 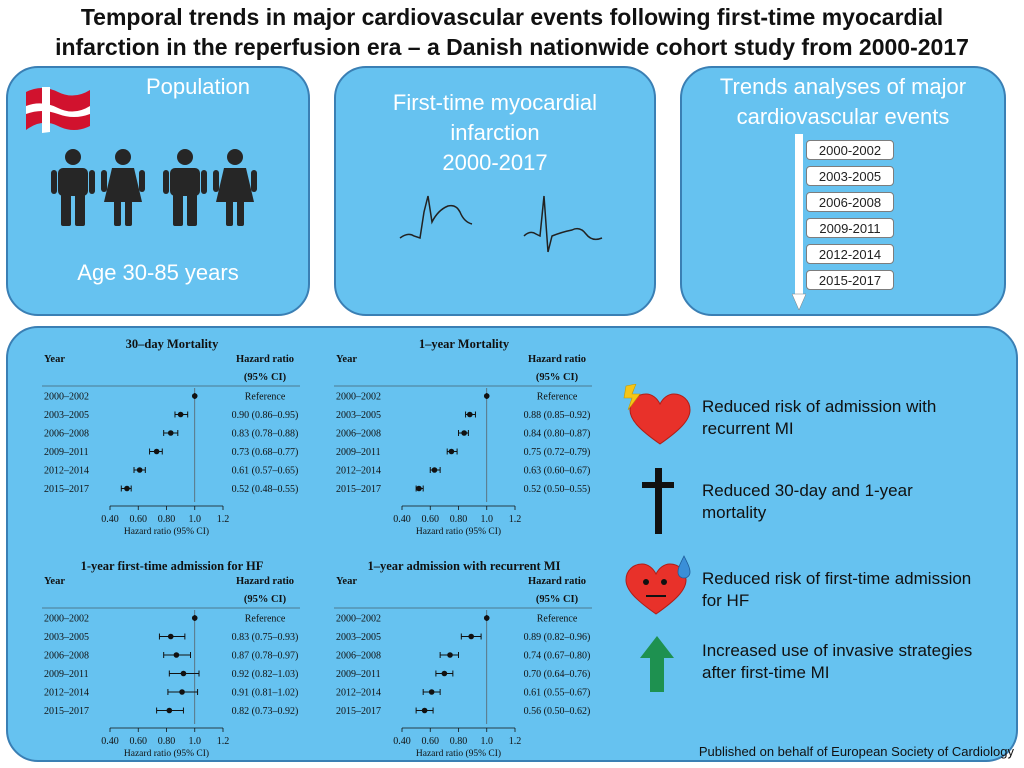 What do you see at coordinates (557, 415) in the screenshot?
I see `hazard-ratio-label: 0.88 (0.85–0.92)` at bounding box center [557, 415].